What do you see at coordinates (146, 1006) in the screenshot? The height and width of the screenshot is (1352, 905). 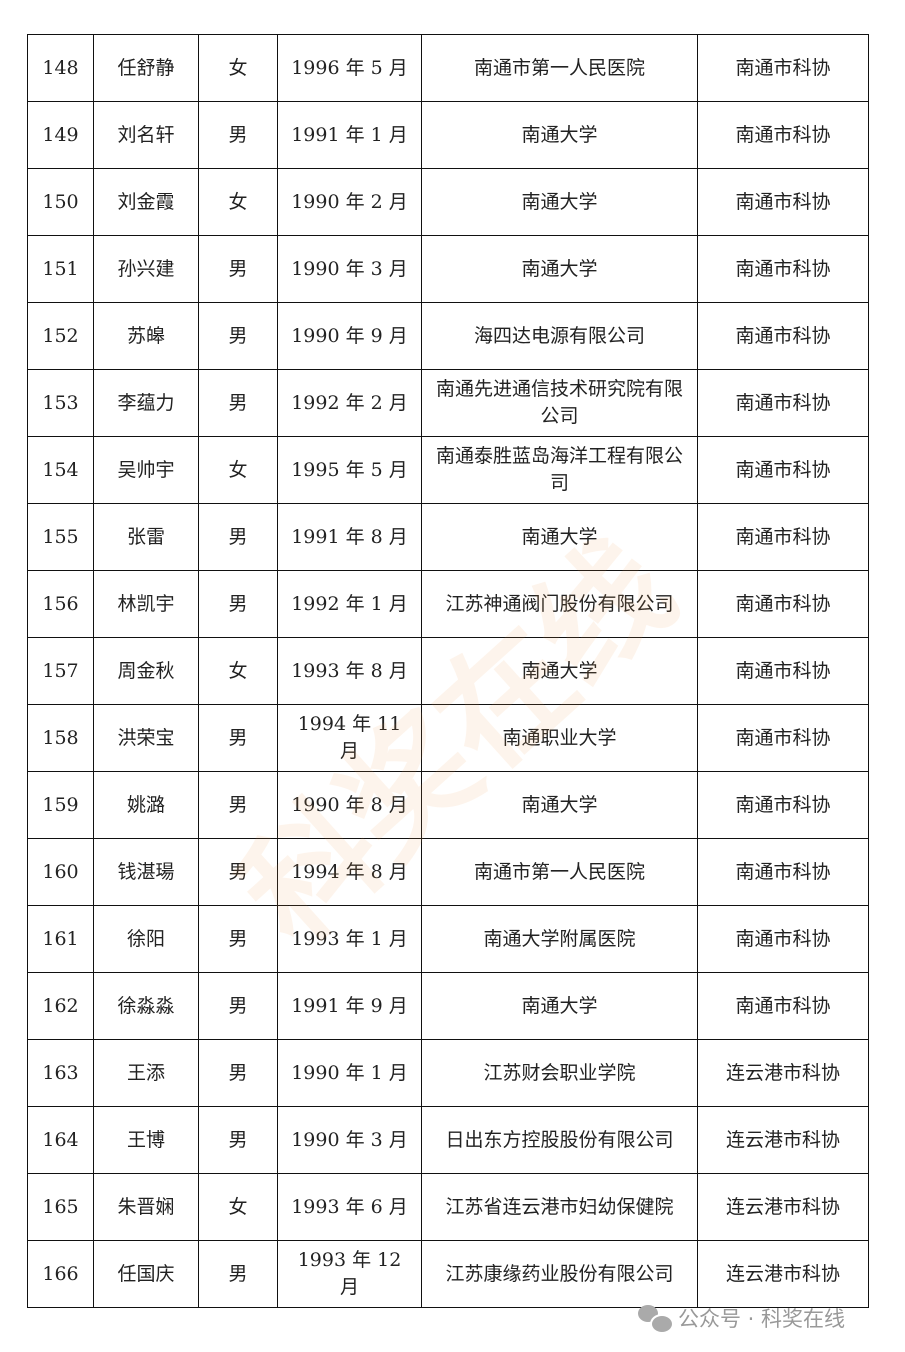 I see `cell-name: 徐淼淼` at bounding box center [146, 1006].